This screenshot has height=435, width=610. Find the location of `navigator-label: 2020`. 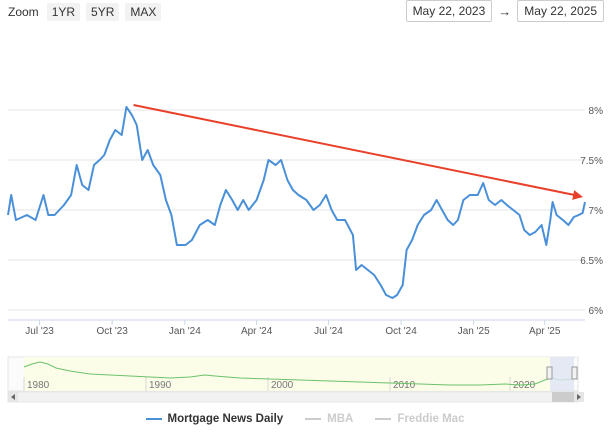

navigator-label: 2020 is located at coordinates (524, 385).